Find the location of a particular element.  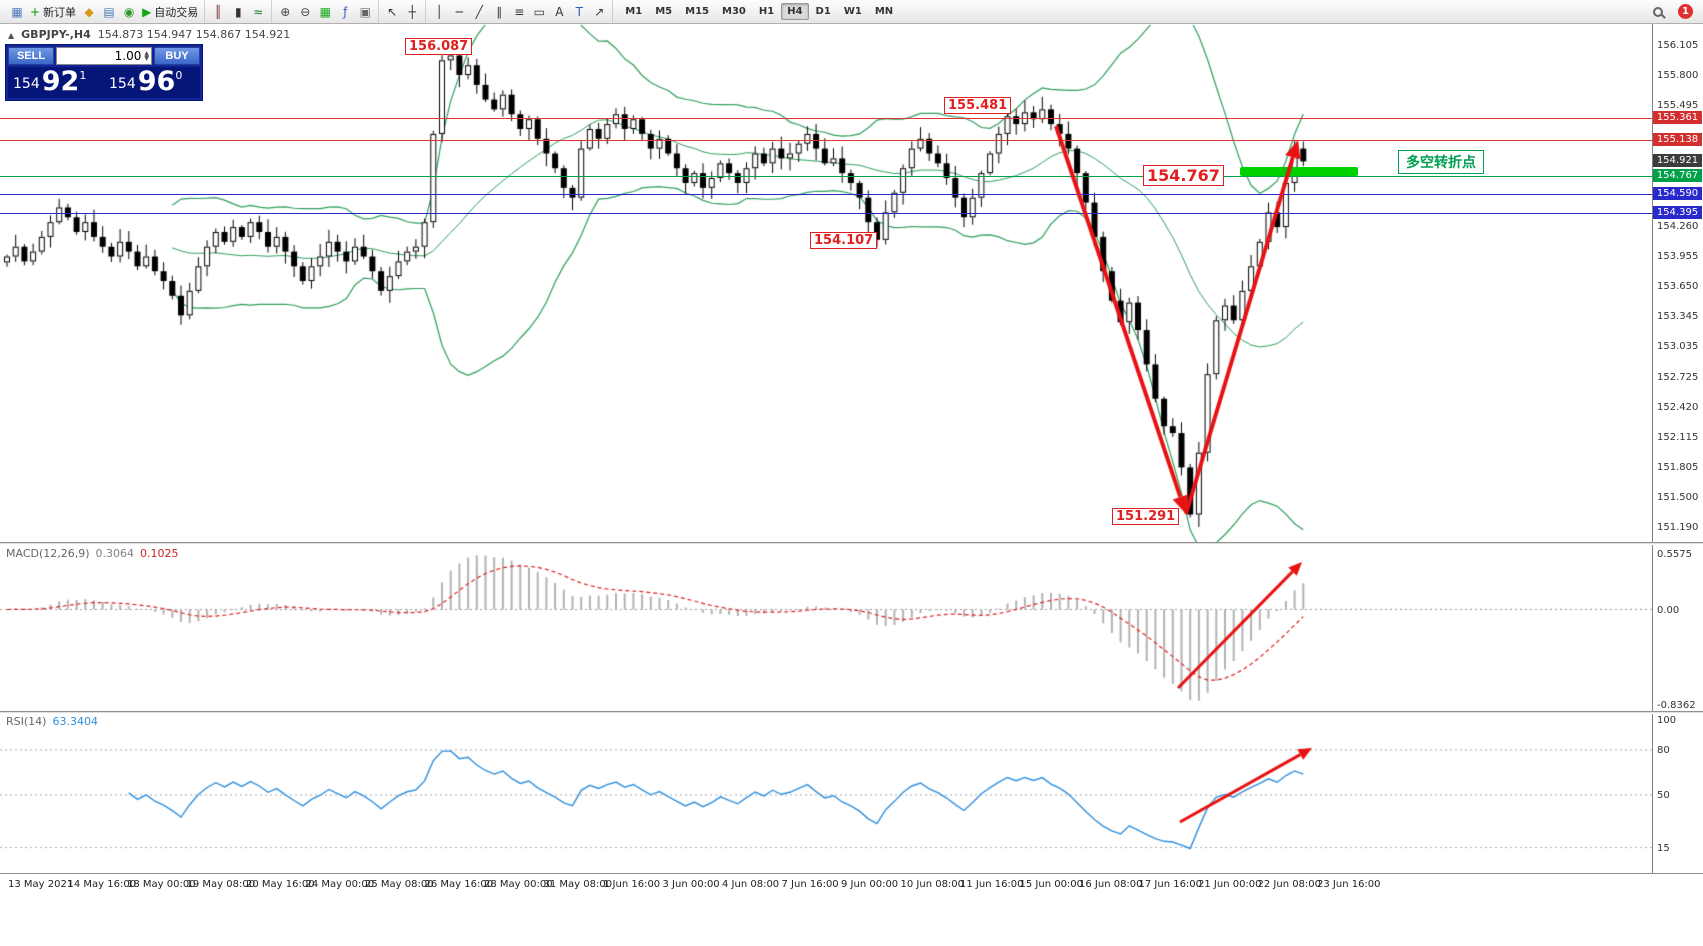

sell-price: 154 92 1 is located at coordinates (56, 82).